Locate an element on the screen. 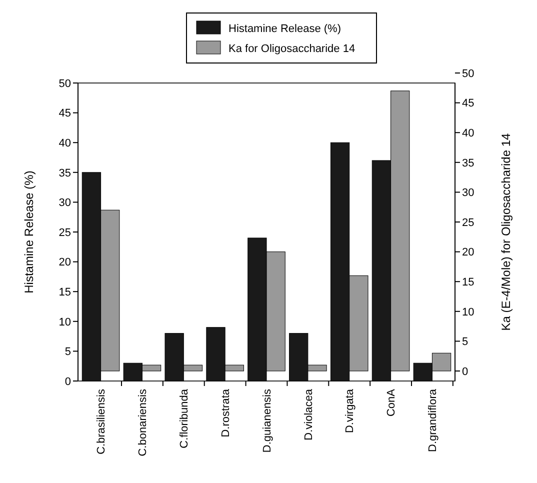 Image resolution: width=537 pixels, height=483 pixels. x-tick-label: C.floribunda is located at coordinates (184, 418).